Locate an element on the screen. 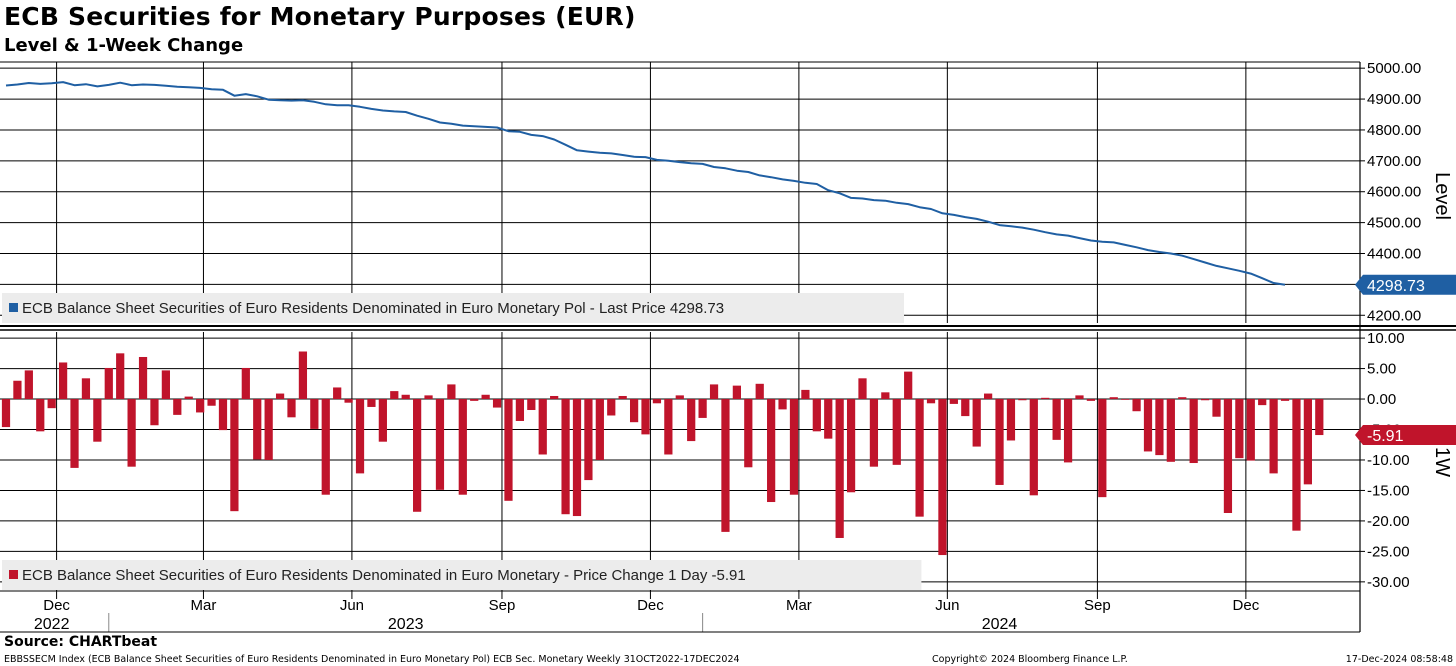  footer-copyright: Copyright© 2024 Bloomberg Finance L.P. is located at coordinates (1030, 659).